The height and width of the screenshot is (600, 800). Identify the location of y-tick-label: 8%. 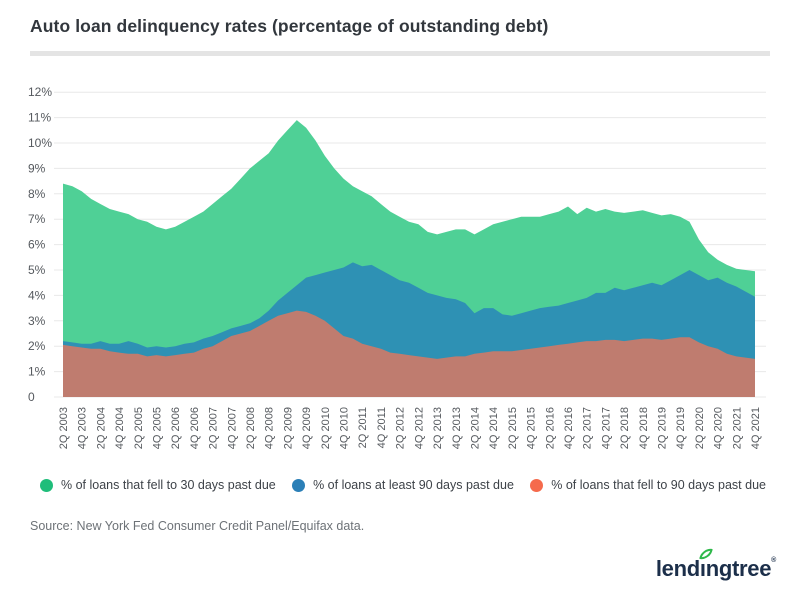
(37, 194).